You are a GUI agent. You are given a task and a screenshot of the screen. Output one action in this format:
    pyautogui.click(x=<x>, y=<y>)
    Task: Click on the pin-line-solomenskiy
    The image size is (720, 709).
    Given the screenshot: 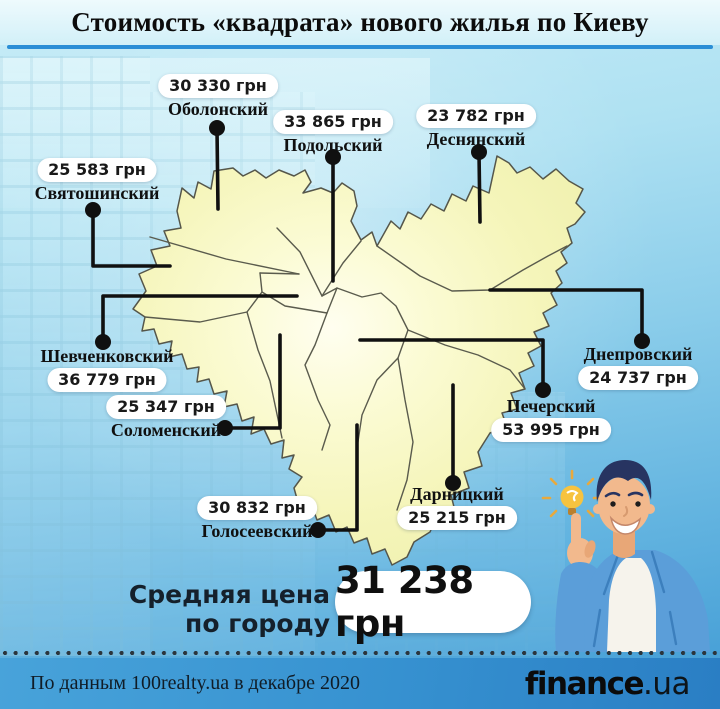 What is the action you would take?
    pyautogui.click(x=252, y=381)
    